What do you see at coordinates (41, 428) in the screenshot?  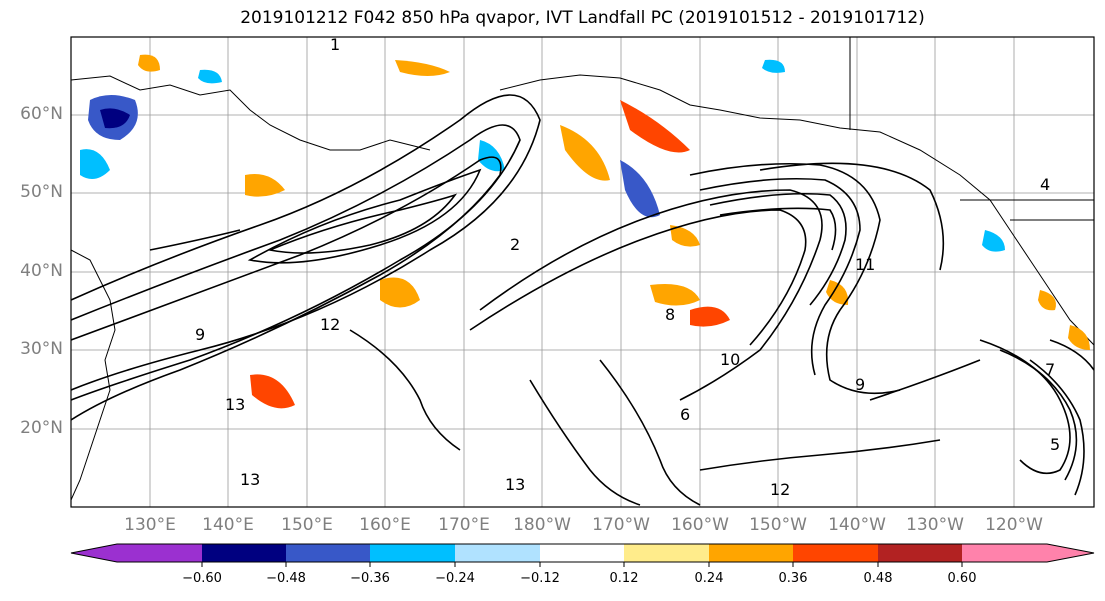 I see `latitude-label: 20°N` at bounding box center [41, 428].